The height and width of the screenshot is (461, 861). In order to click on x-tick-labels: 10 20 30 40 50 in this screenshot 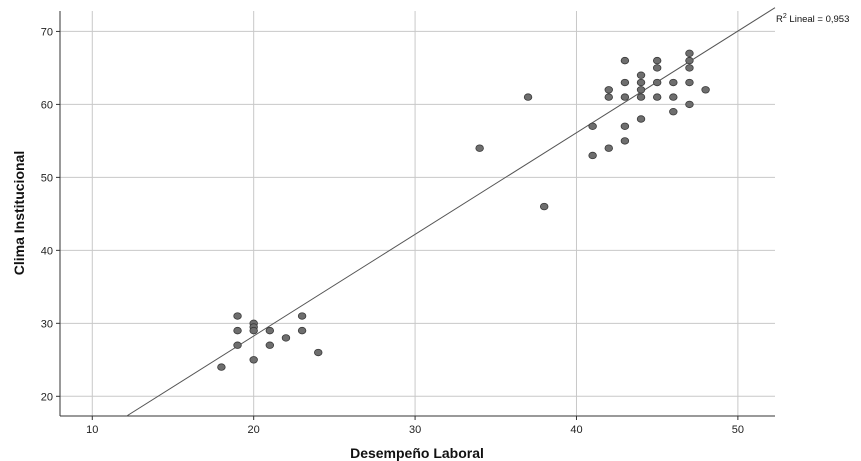, I will do `click(415, 426)`.